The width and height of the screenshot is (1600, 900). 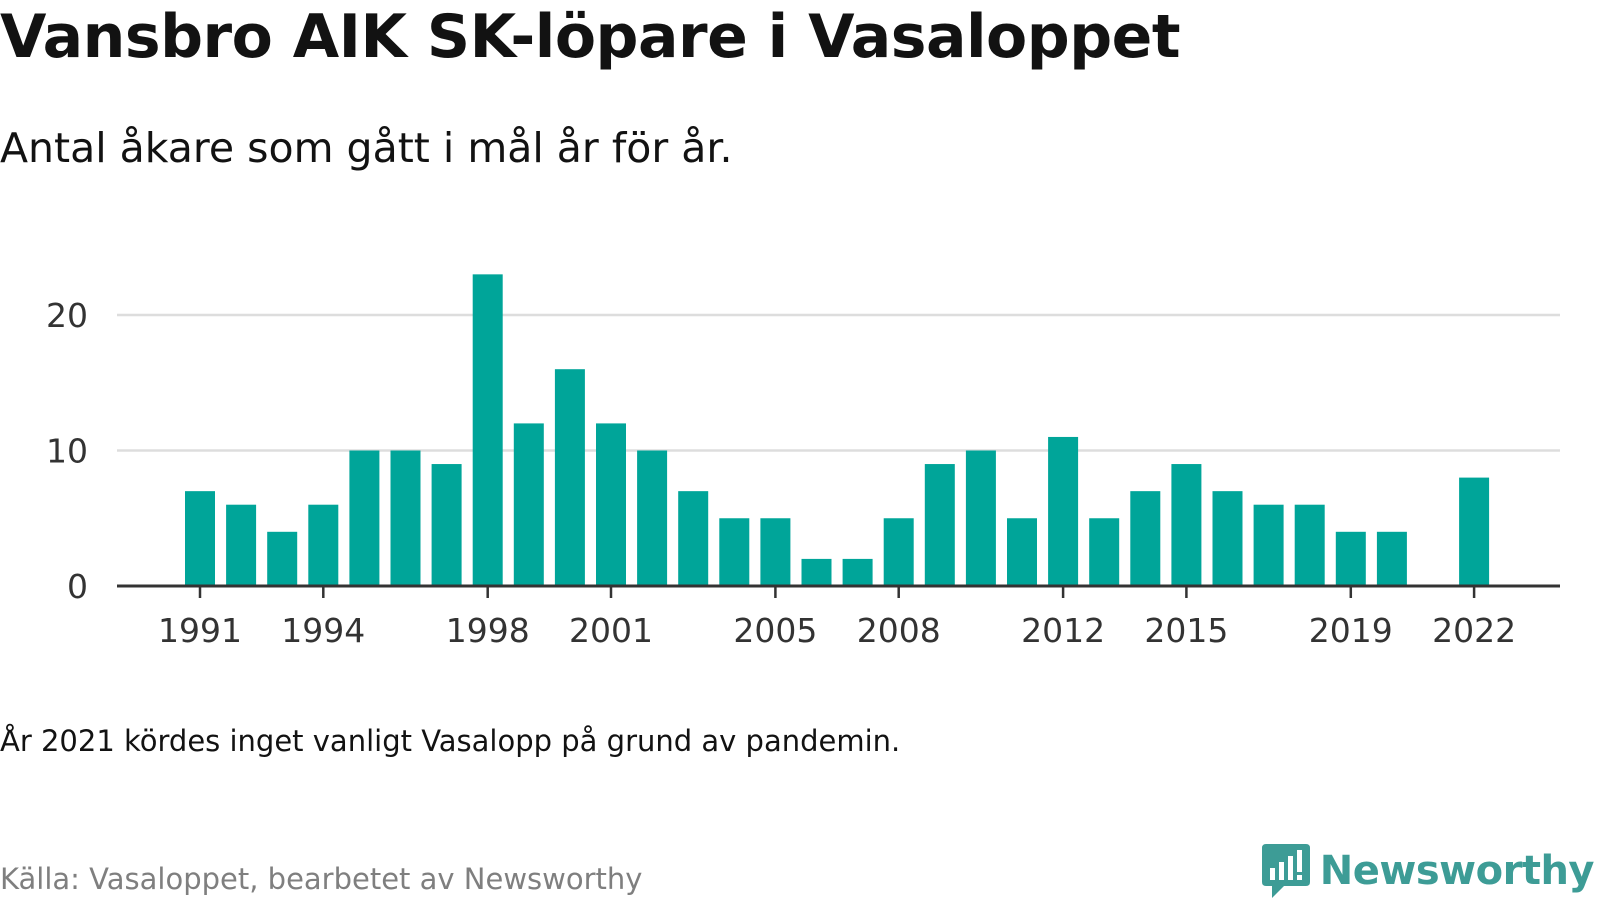 I want to click on bar-2004, so click(x=734, y=552).